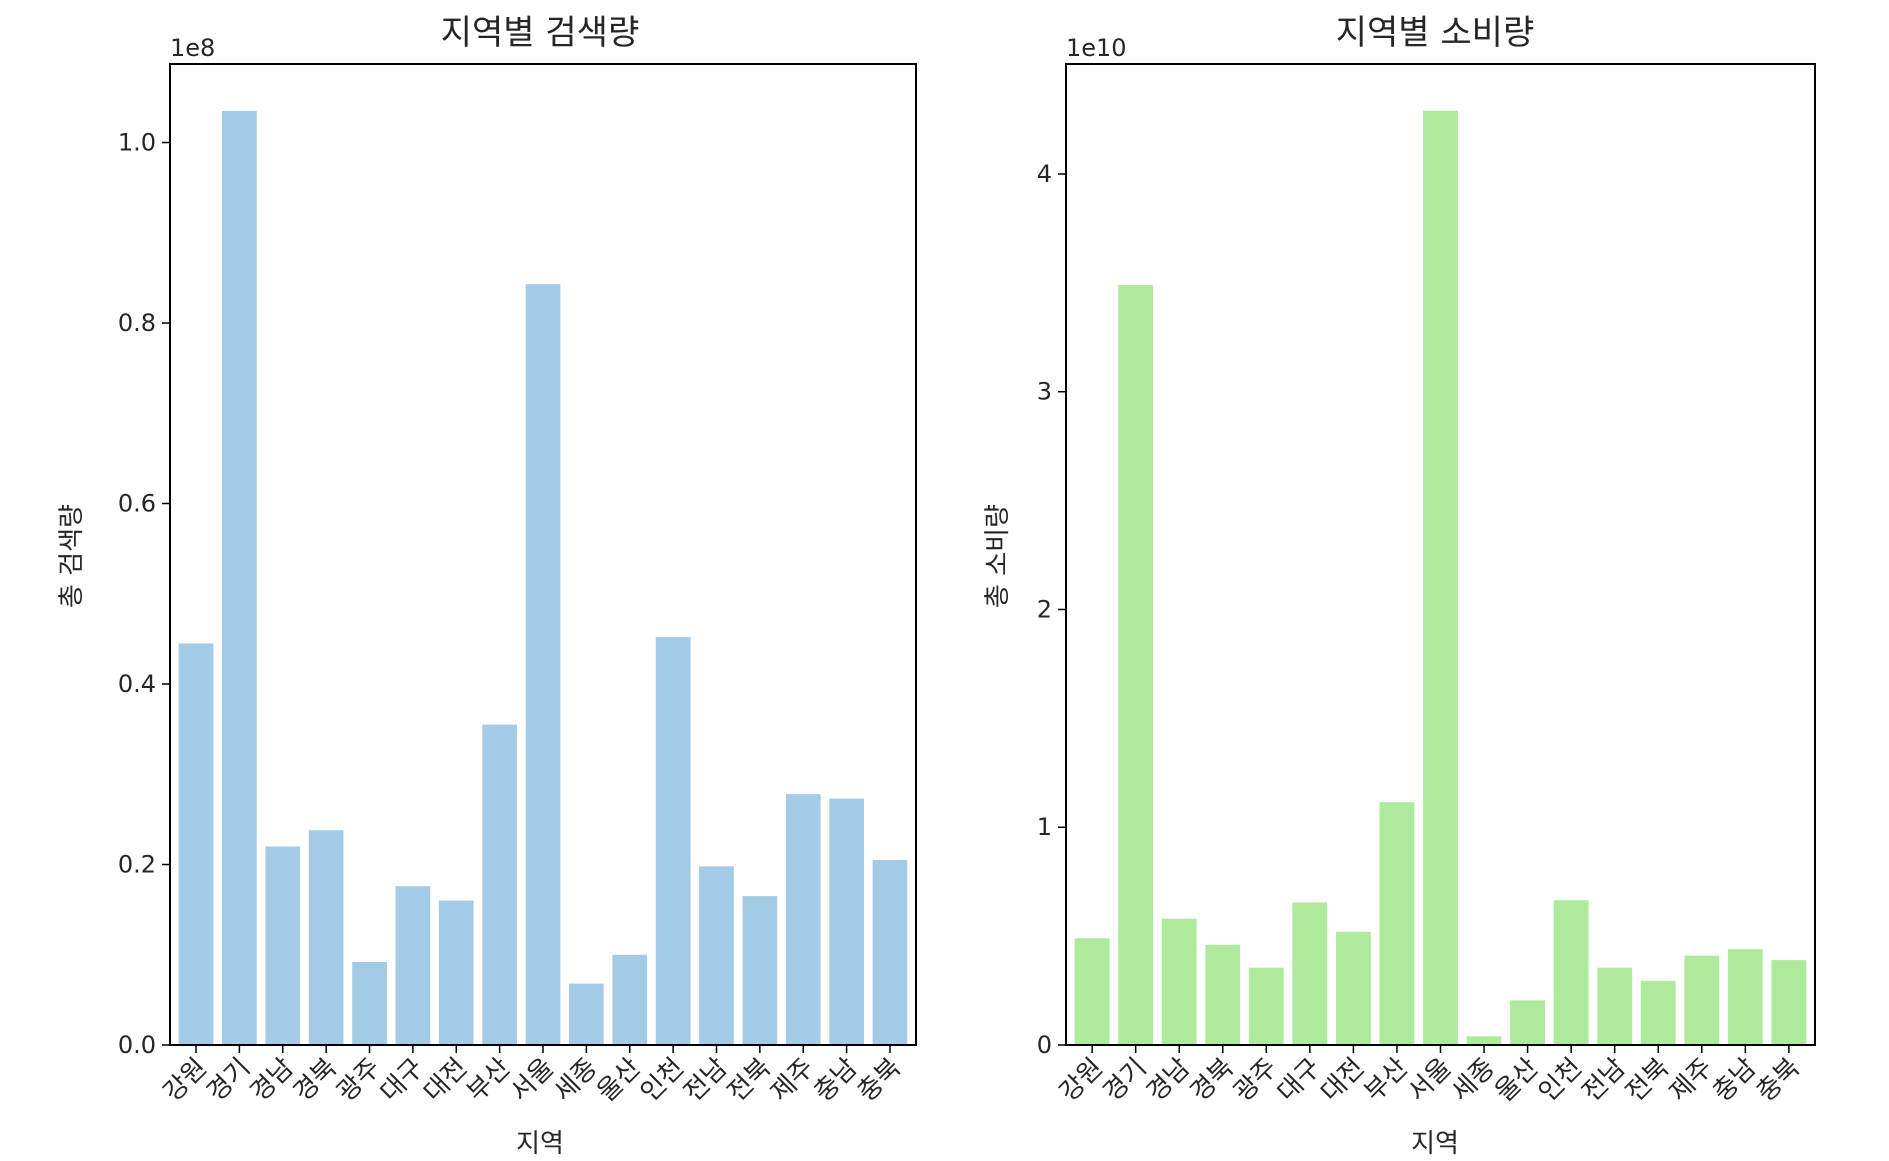  I want to click on y-tick-label: 0.0, so click(137, 1045).